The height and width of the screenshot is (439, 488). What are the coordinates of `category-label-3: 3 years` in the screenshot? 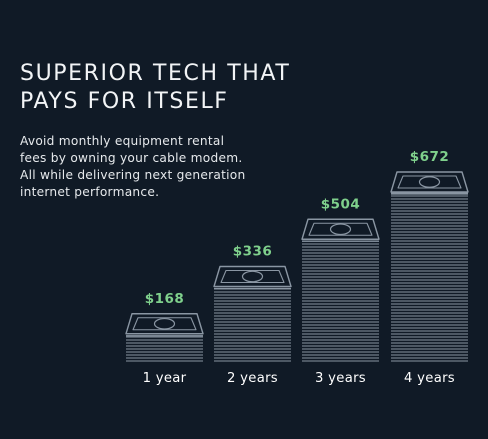 It's located at (340, 378).